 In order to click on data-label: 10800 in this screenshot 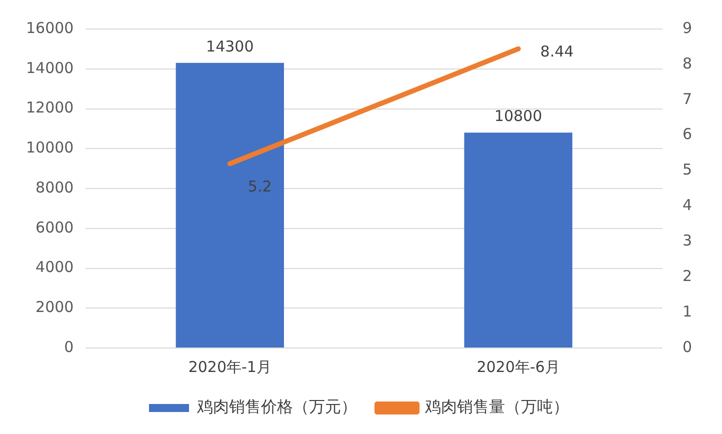, I will do `click(518, 116)`.